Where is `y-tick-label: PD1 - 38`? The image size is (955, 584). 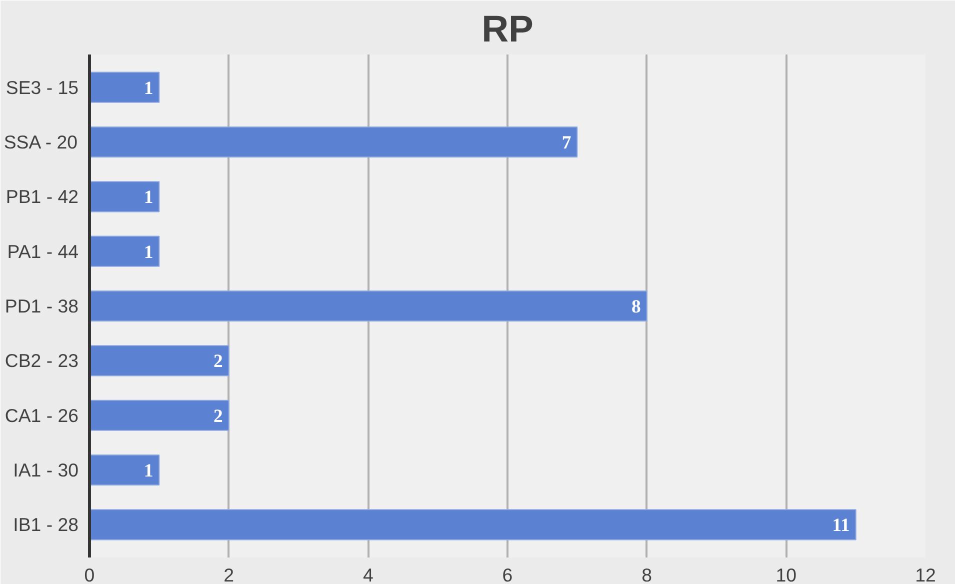
y-tick-label: PD1 - 38 is located at coordinates (41, 306).